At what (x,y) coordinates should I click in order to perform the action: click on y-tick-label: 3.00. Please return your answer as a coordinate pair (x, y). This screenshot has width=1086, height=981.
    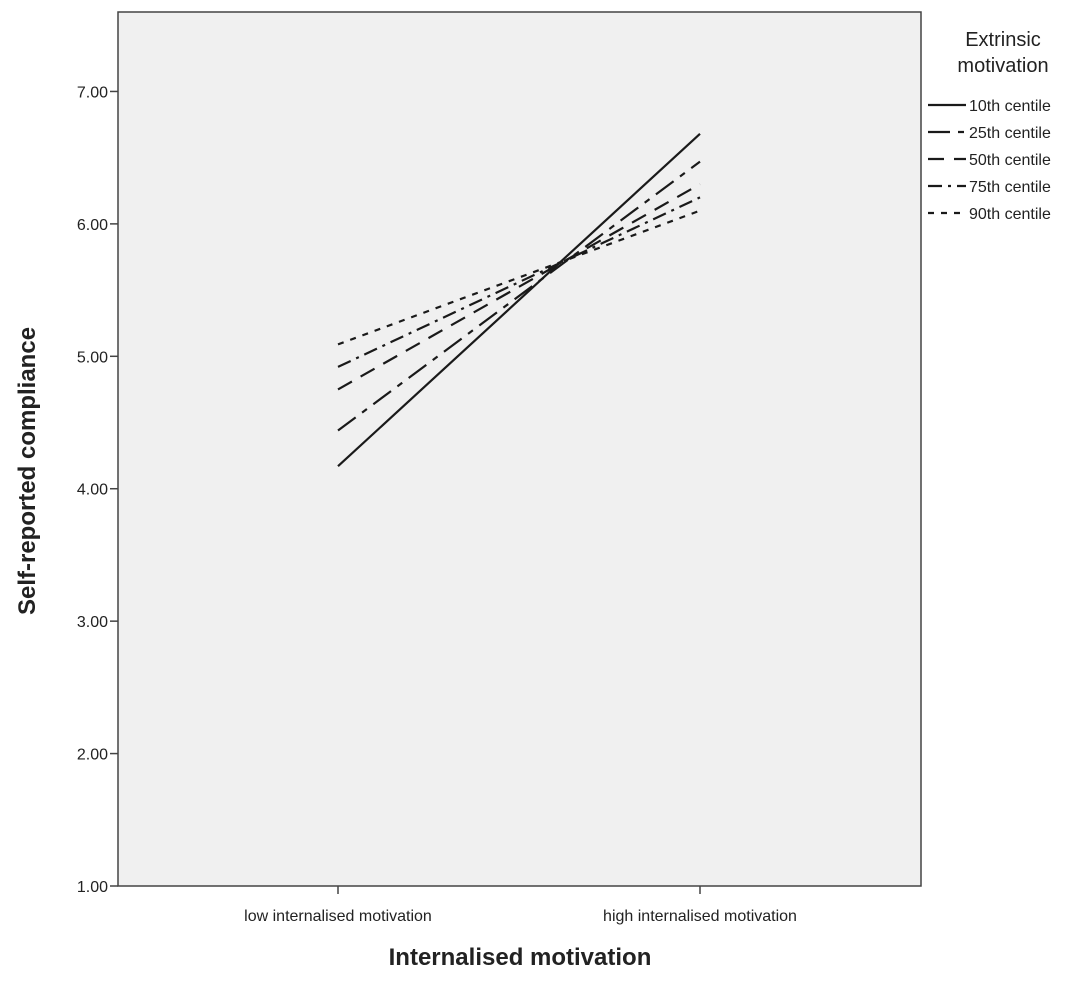
    Looking at the image, I should click on (92, 622).